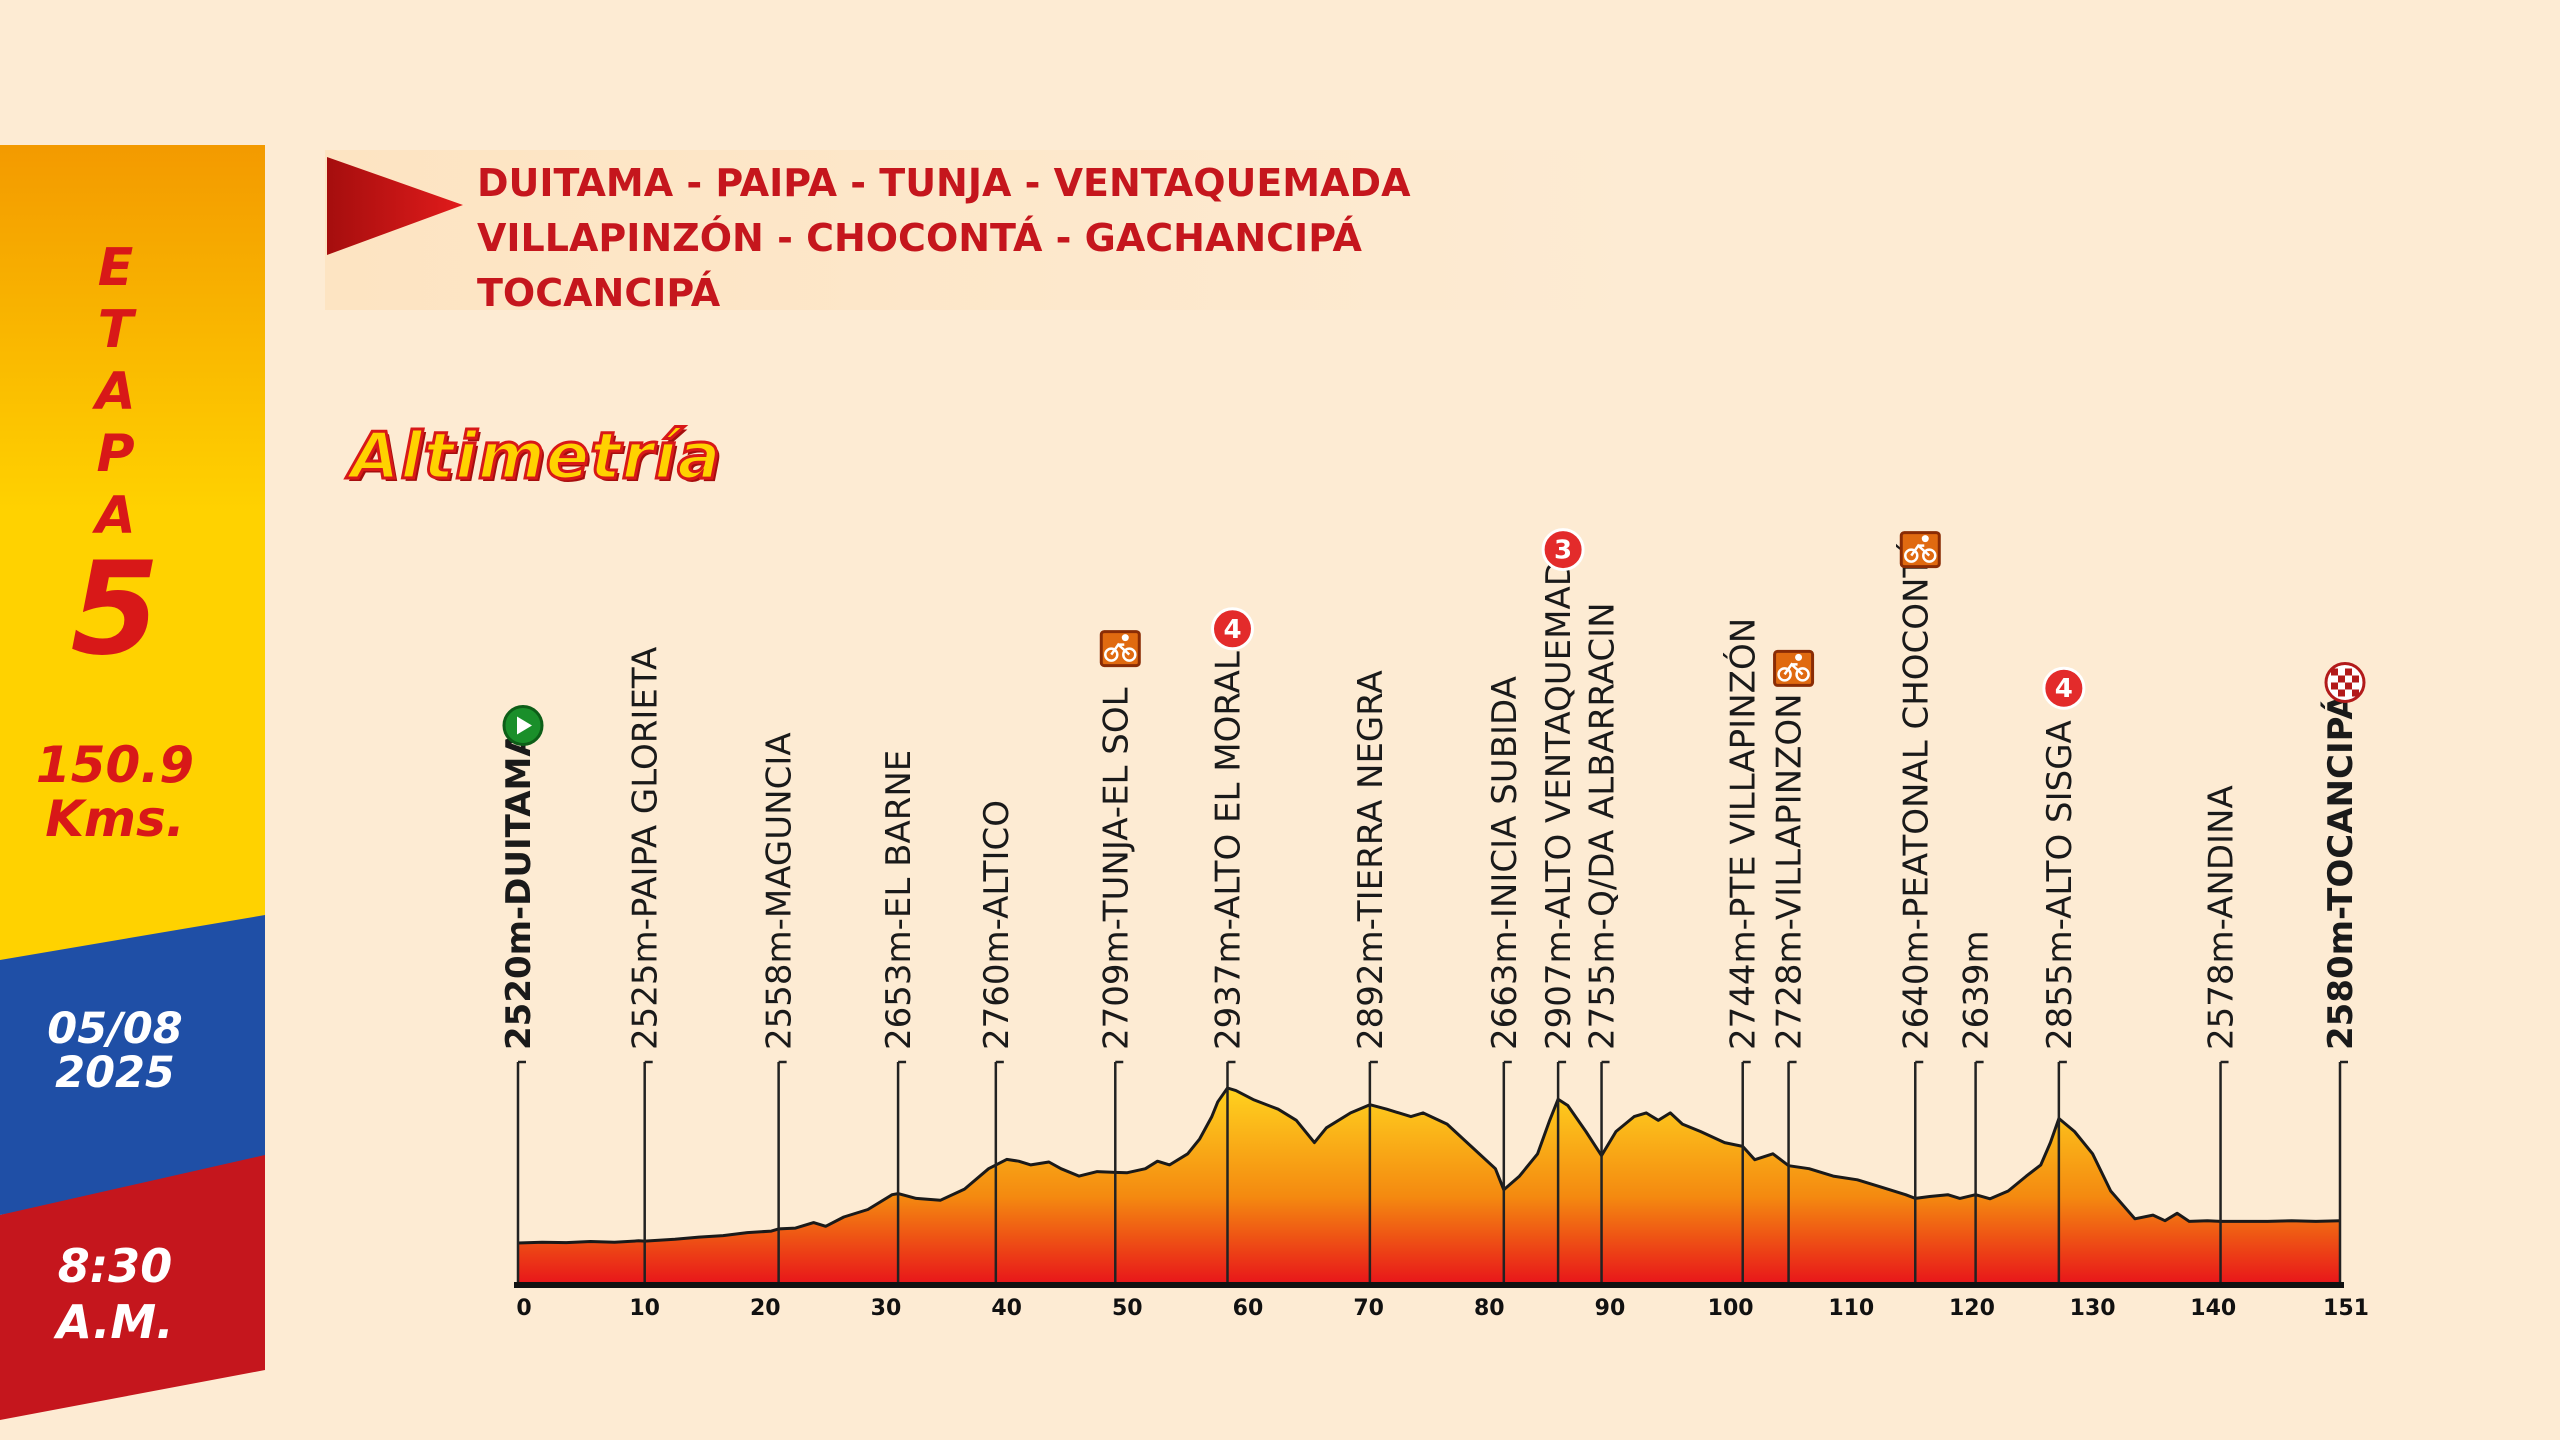 This screenshot has height=1440, width=2560. What do you see at coordinates (1743, 834) in the screenshot?
I see `annotation-label: 2744m-PTE VILLAPINZÓN` at bounding box center [1743, 834].